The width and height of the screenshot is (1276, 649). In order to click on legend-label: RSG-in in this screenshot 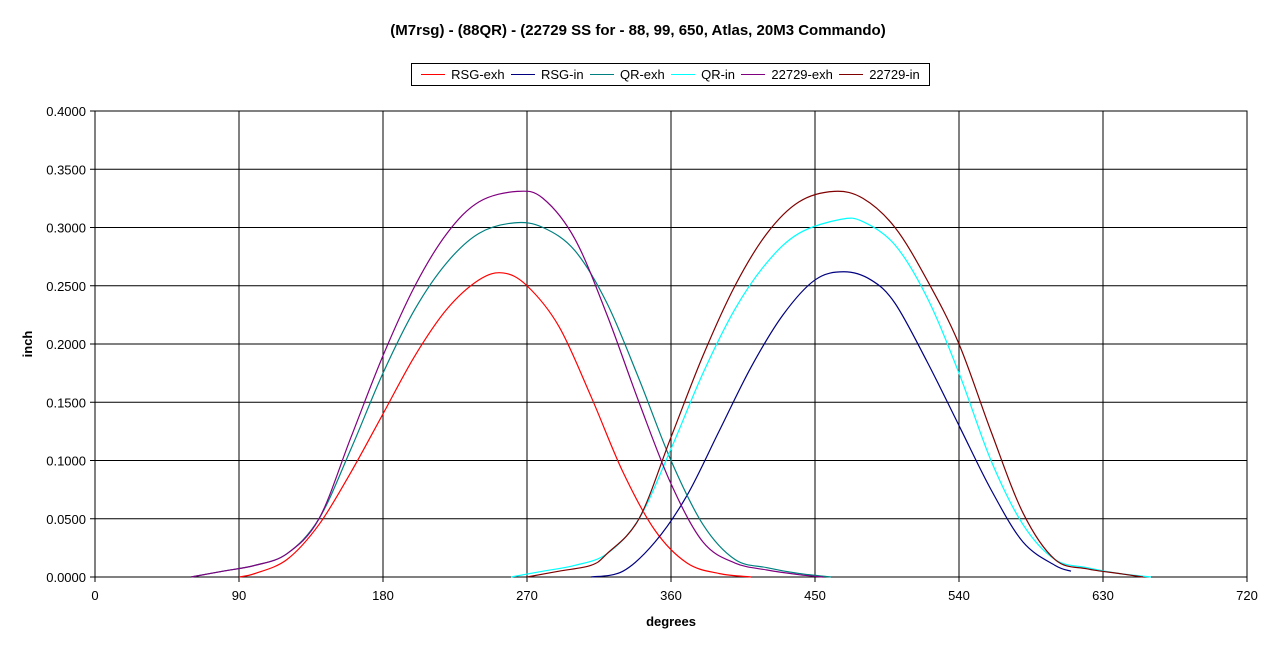, I will do `click(562, 74)`.